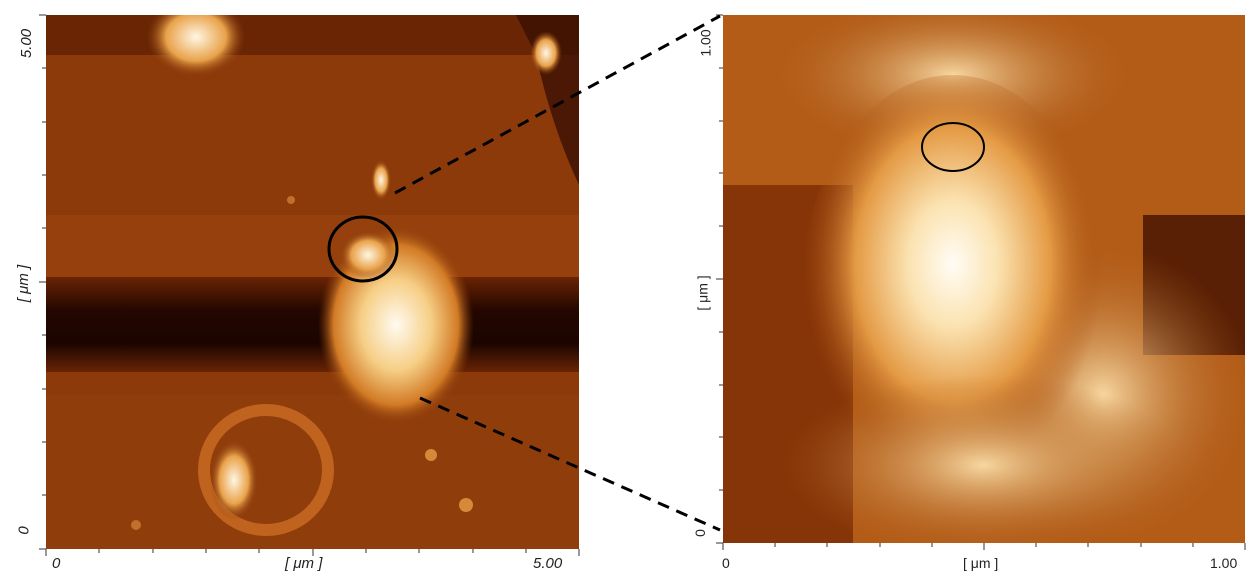 The image size is (1254, 584). I want to click on right-y-unit-label: [ μm ], so click(702, 293).